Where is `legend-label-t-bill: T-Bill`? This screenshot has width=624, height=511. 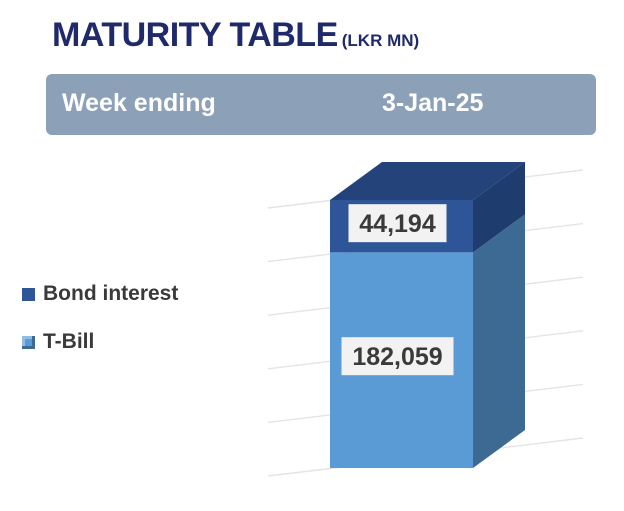
legend-label-t-bill: T-Bill is located at coordinates (69, 341).